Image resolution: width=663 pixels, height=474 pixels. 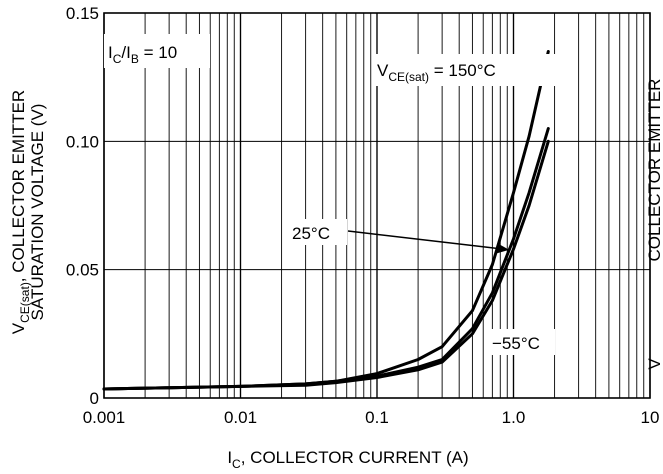 I want to click on y-tick-label: 0, so click(x=94, y=398).